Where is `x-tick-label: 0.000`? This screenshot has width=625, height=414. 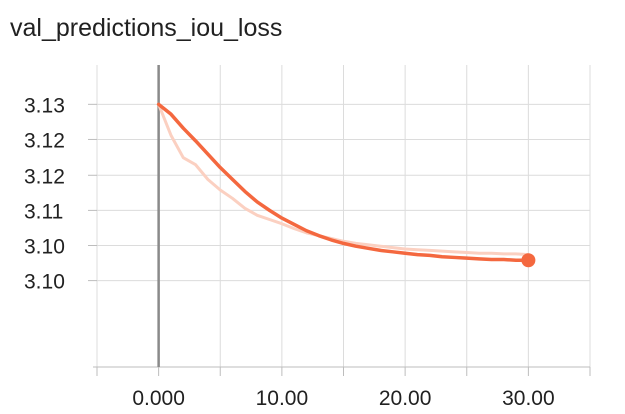 x-tick-label: 0.000 is located at coordinates (158, 398).